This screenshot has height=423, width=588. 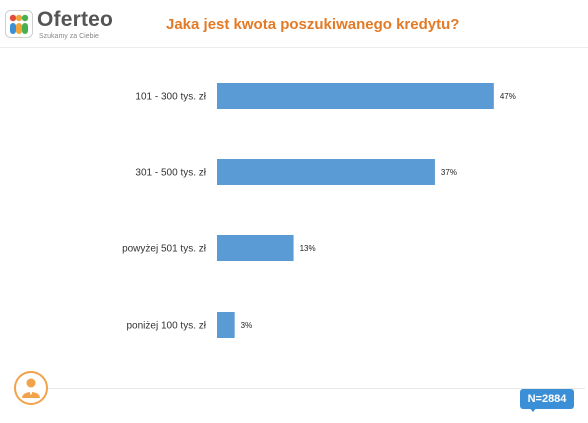 What do you see at coordinates (312, 388) in the screenshot?
I see `footer-divider` at bounding box center [312, 388].